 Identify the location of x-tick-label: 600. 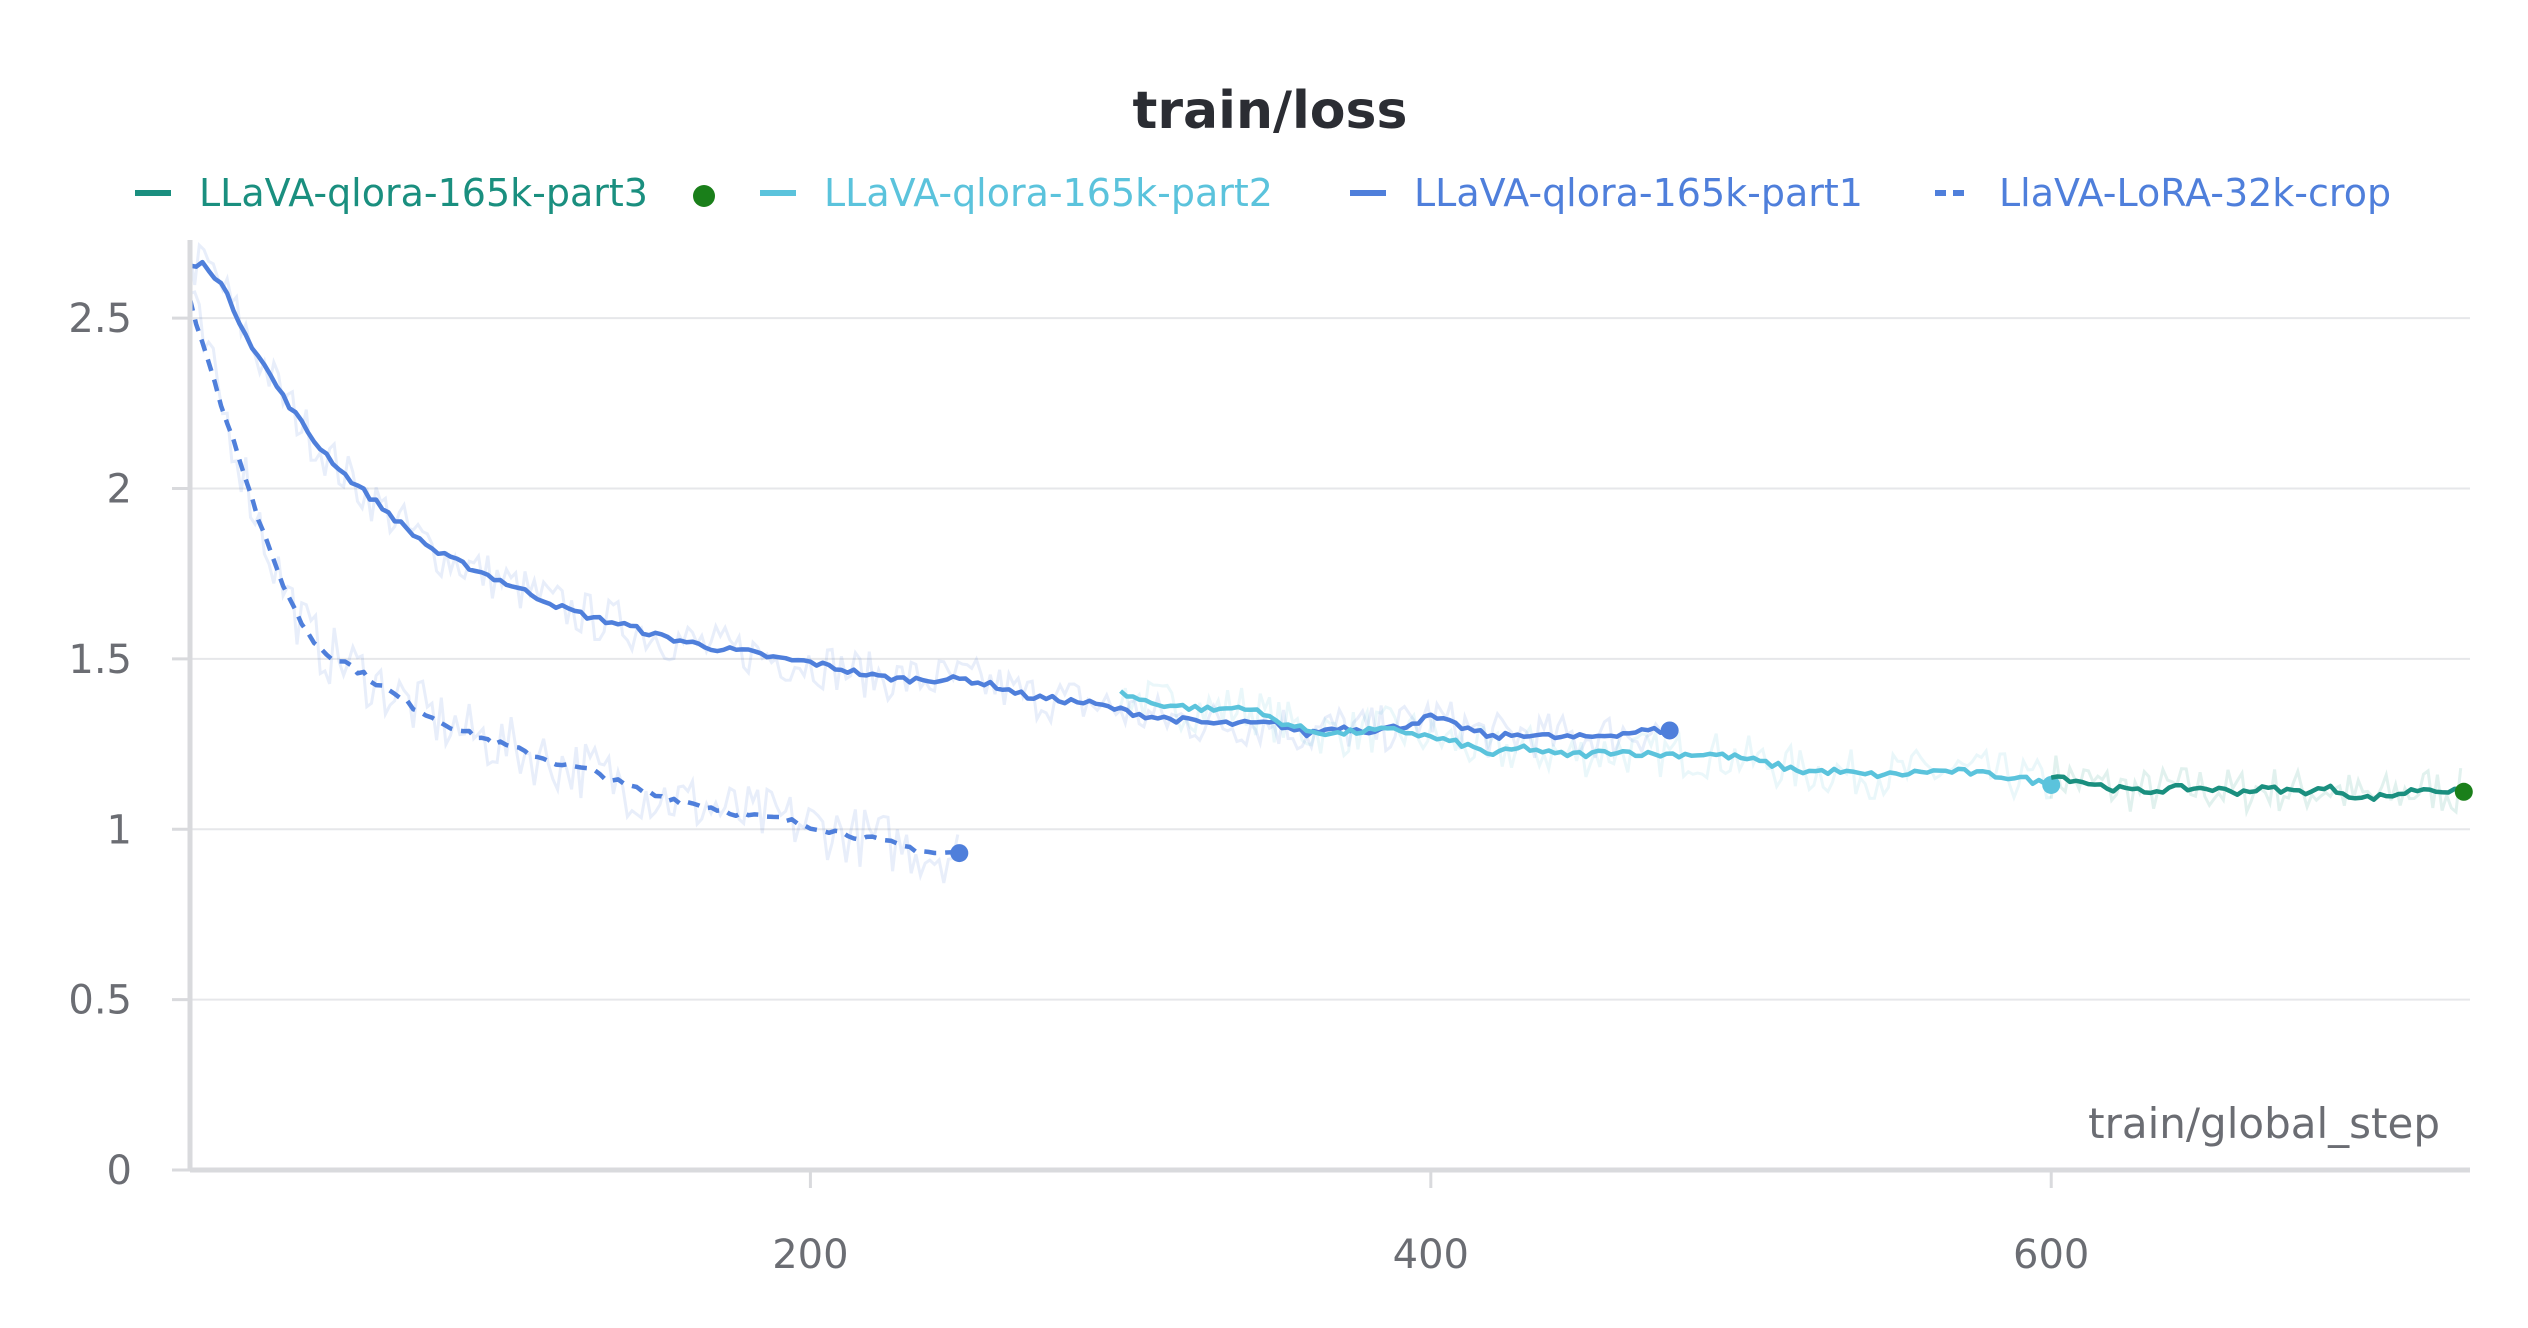
(2051, 1255).